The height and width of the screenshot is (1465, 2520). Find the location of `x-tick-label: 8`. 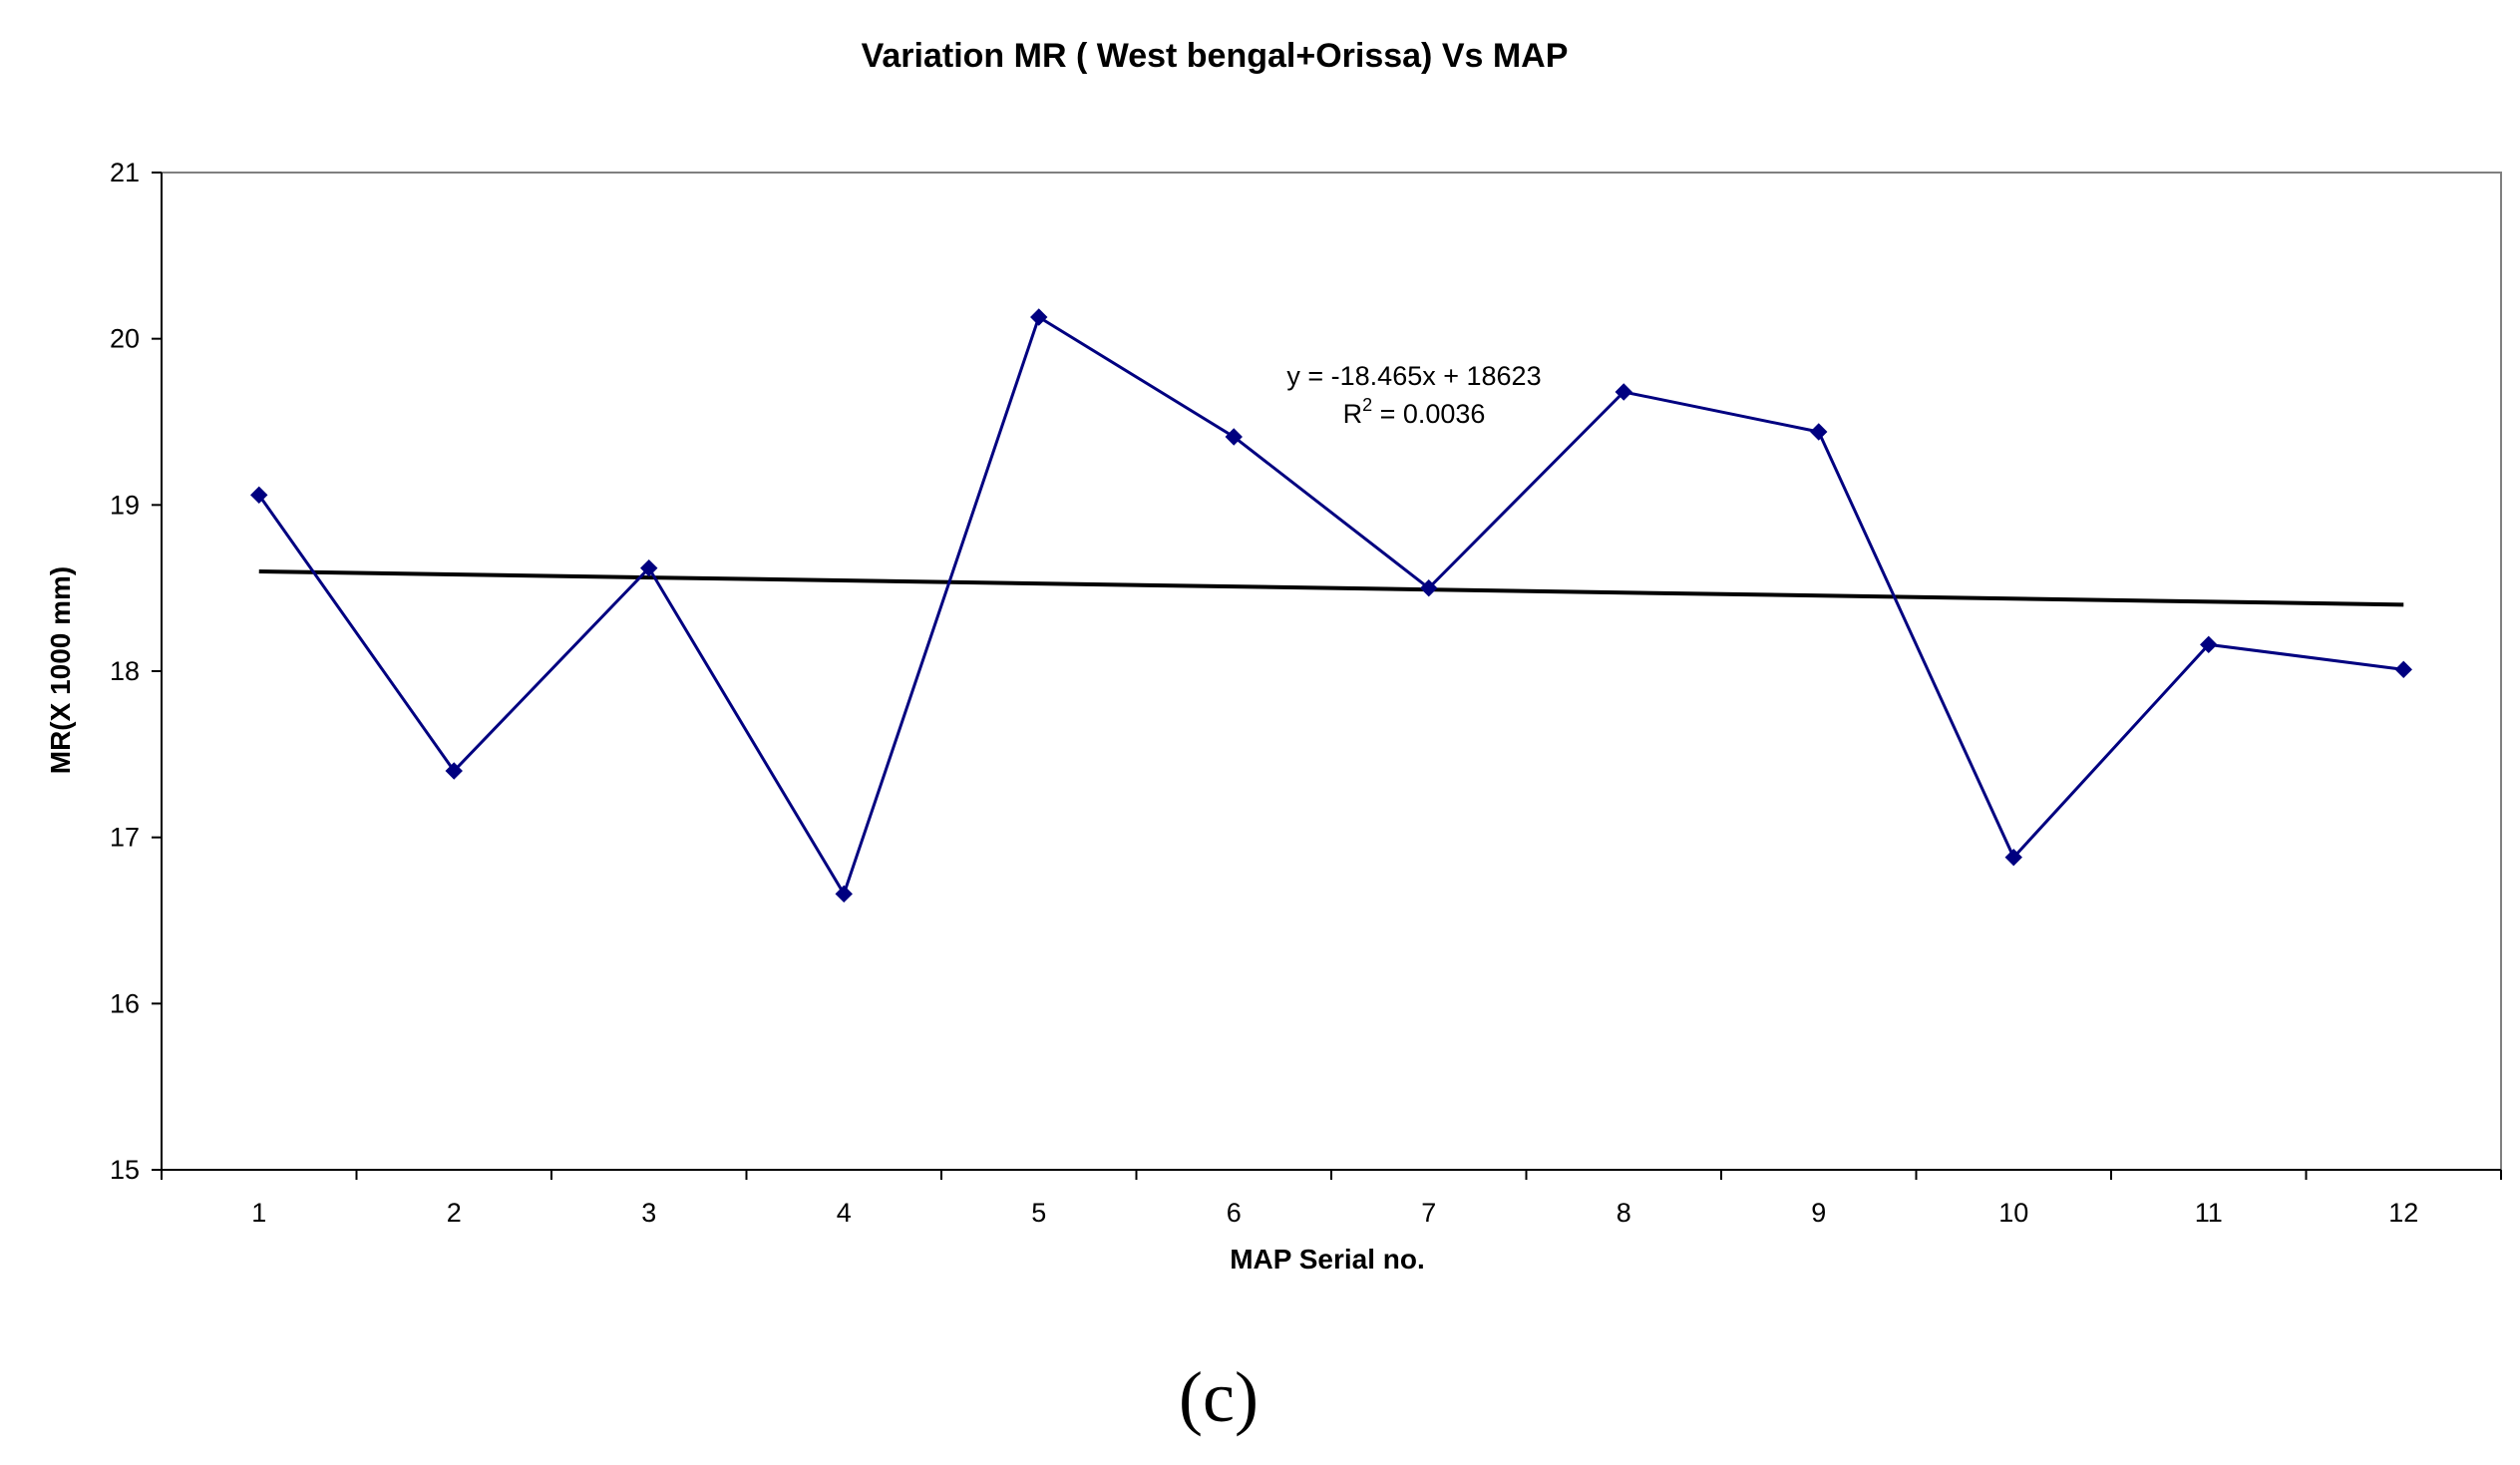

x-tick-label: 8 is located at coordinates (1624, 1213).